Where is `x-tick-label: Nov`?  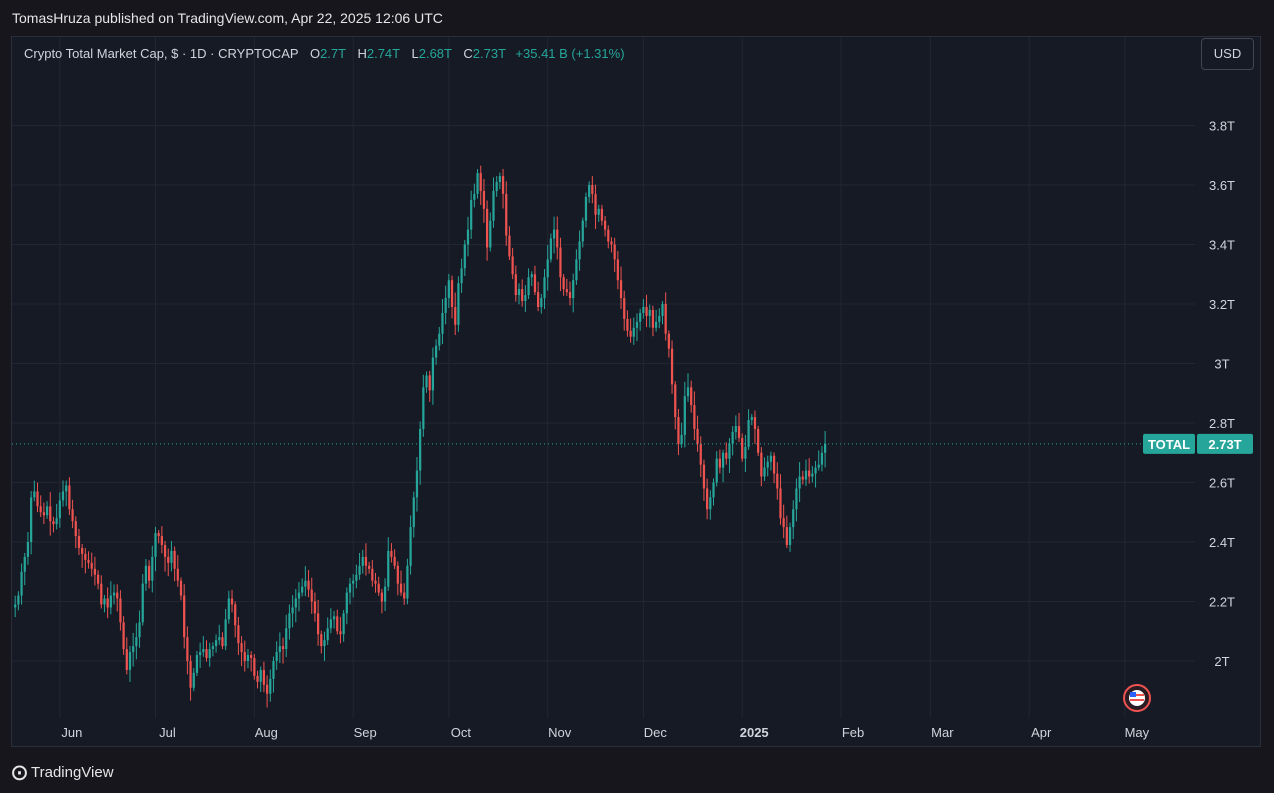
x-tick-label: Nov is located at coordinates (560, 732).